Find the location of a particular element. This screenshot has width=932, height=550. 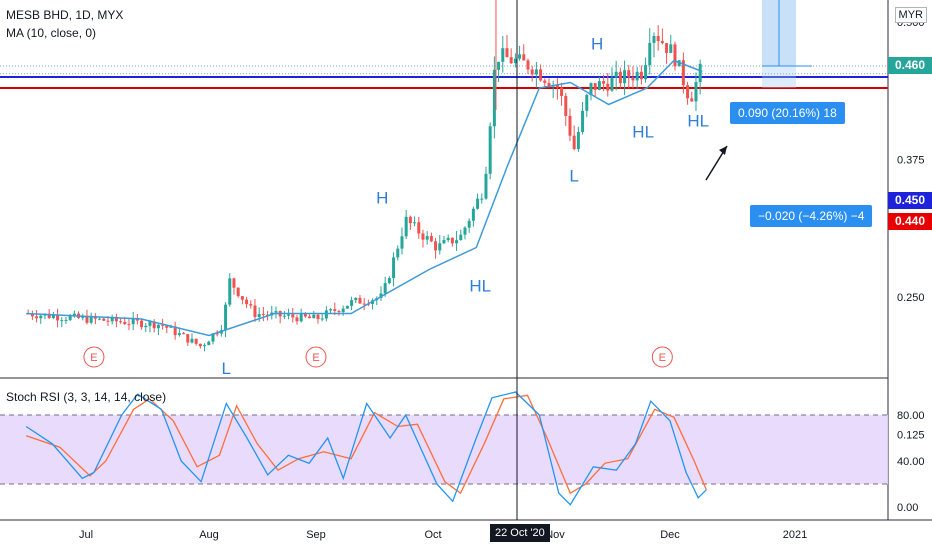

price-tag-0-460: 0.460 is located at coordinates (910, 65).